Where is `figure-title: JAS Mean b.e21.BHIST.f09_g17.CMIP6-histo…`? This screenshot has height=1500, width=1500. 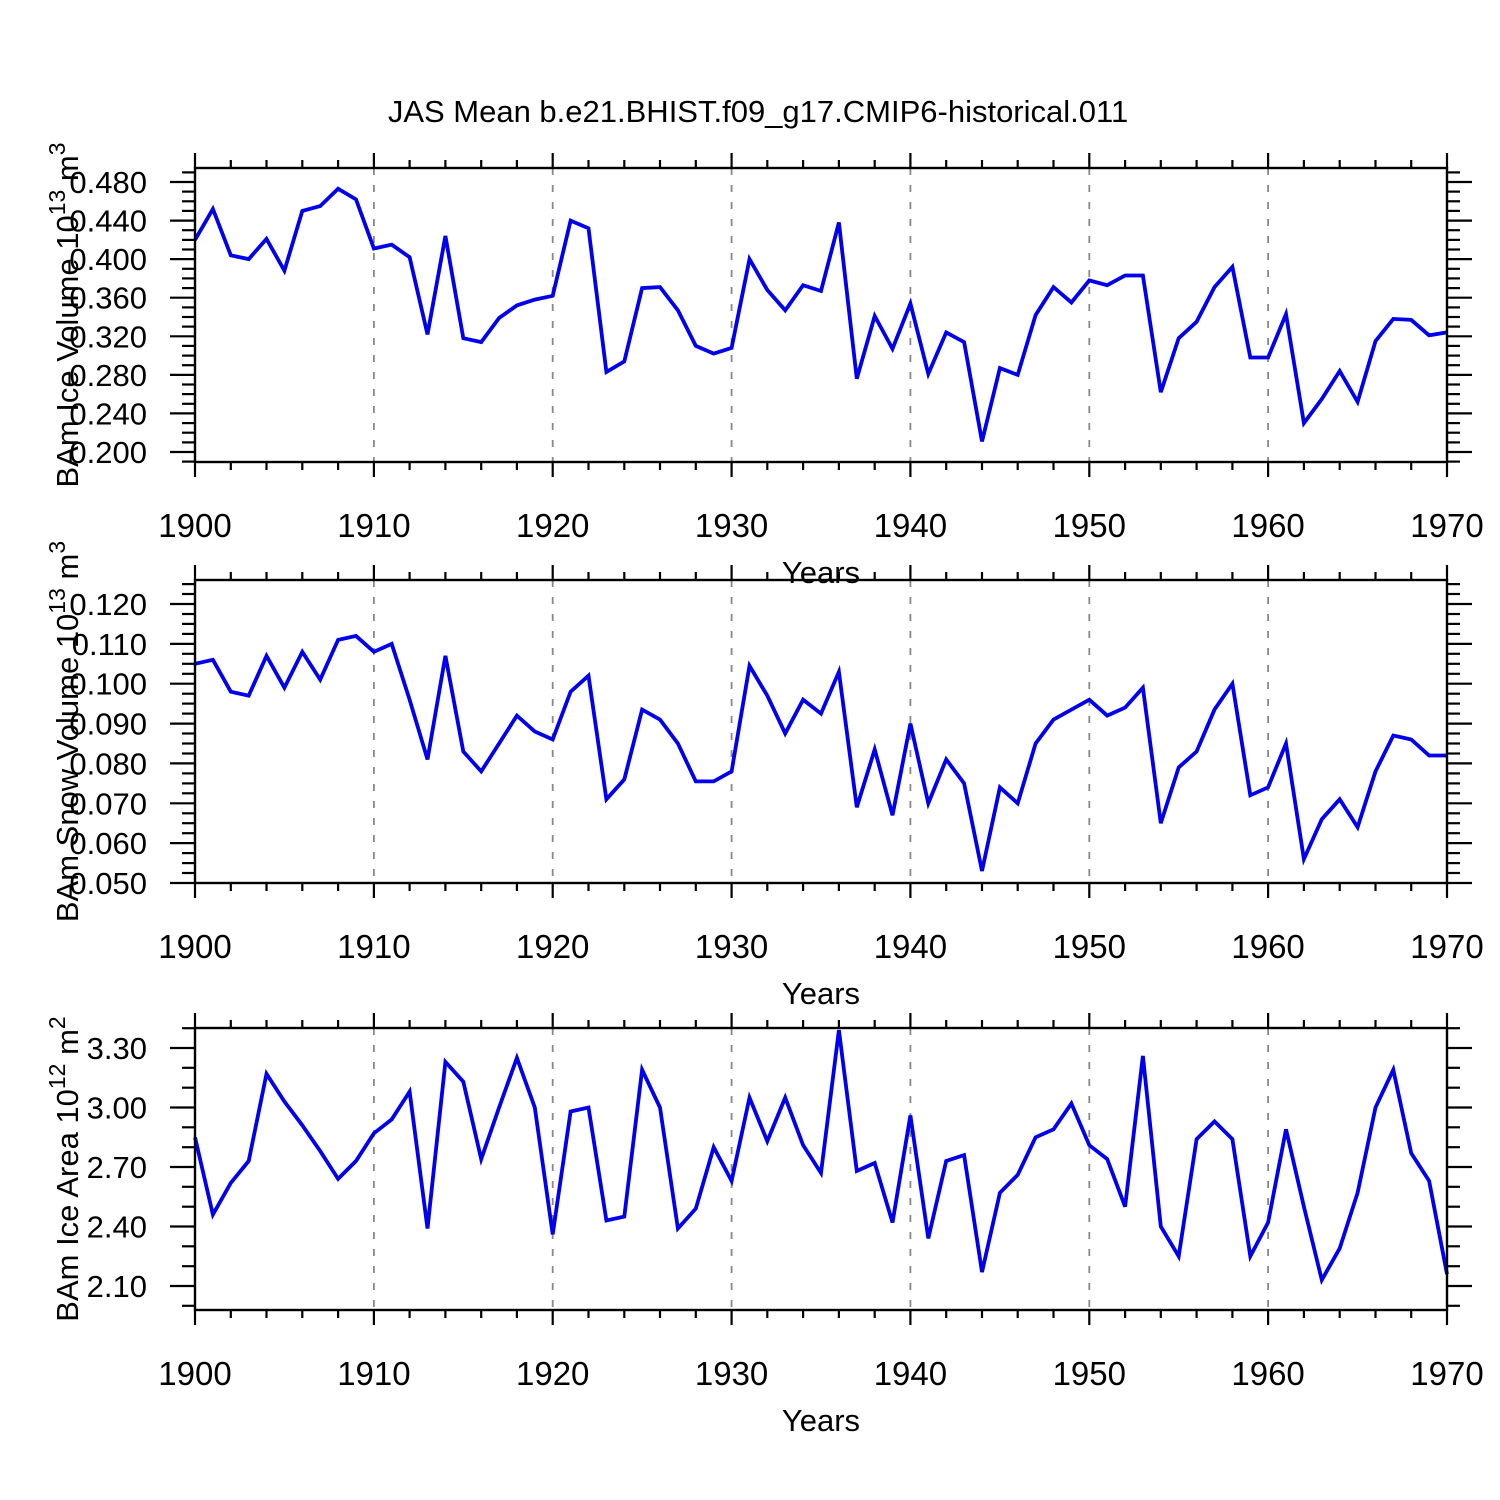 figure-title: JAS Mean b.e21.BHIST.f09_g17.CMIP6-histo… is located at coordinates (758, 111).